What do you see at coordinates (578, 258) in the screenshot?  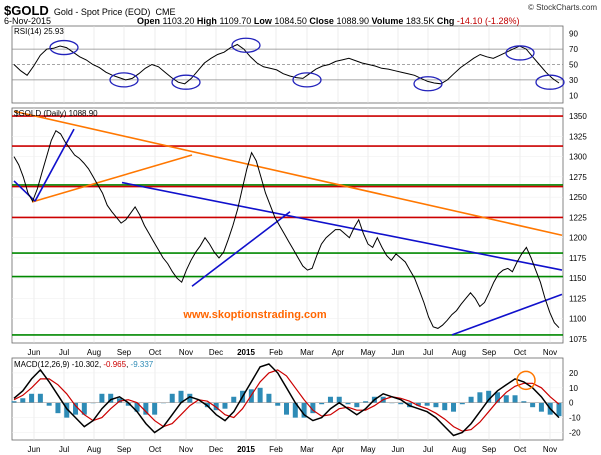 I see `price-tick-label: 1175` at bounding box center [578, 258].